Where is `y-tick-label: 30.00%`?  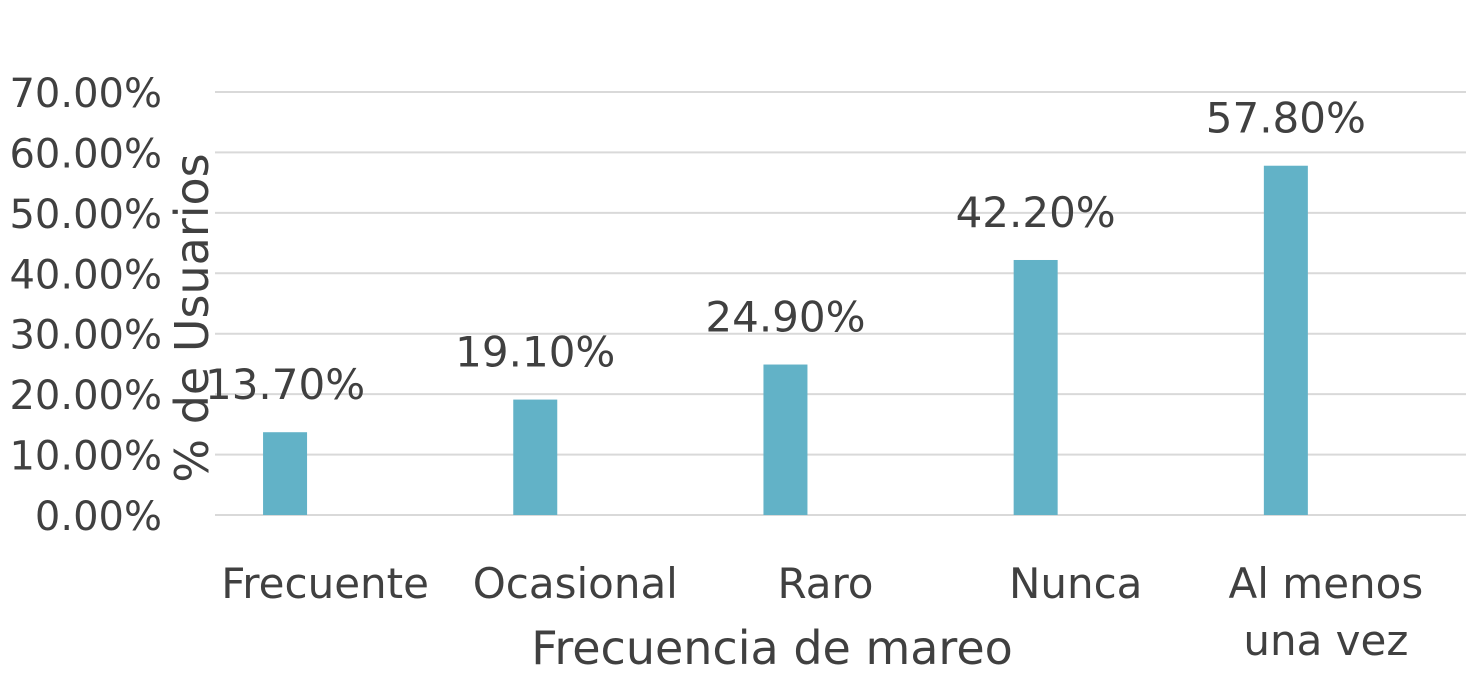
y-tick-label: 30.00% is located at coordinates (85, 336).